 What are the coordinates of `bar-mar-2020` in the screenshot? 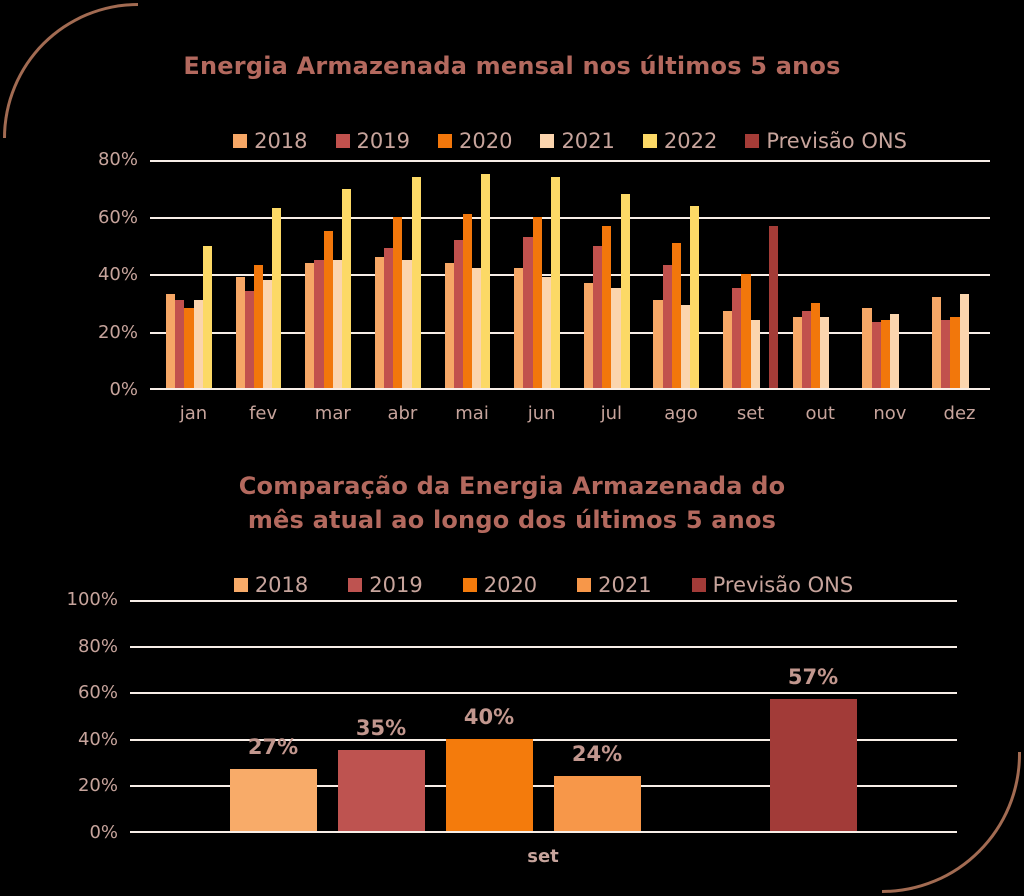 It's located at (328, 309).